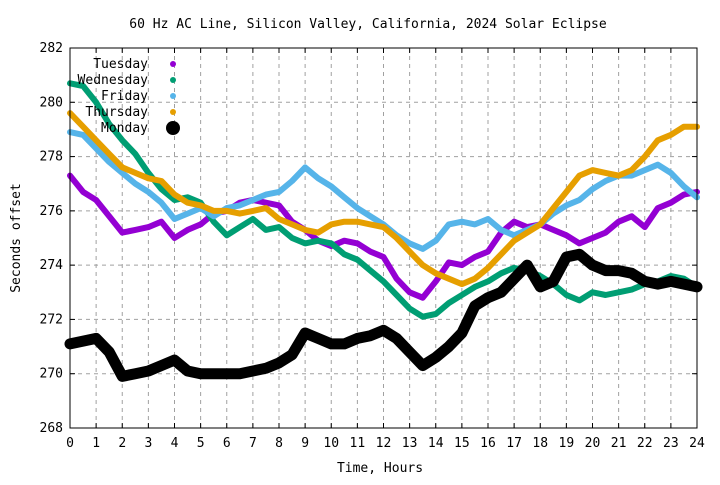 The image size is (720, 485). Describe the element at coordinates (51, 157) in the screenshot. I see `y-tick-label: 278` at that location.